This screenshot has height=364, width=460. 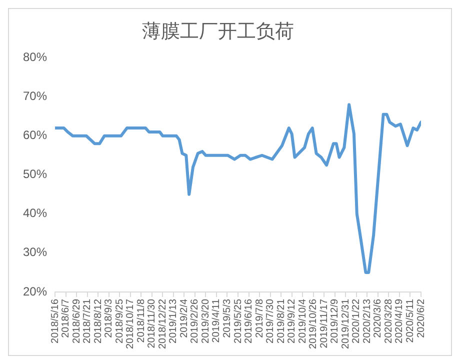 I want to click on x-tick-label: 2018/11/8, so click(x=141, y=320).